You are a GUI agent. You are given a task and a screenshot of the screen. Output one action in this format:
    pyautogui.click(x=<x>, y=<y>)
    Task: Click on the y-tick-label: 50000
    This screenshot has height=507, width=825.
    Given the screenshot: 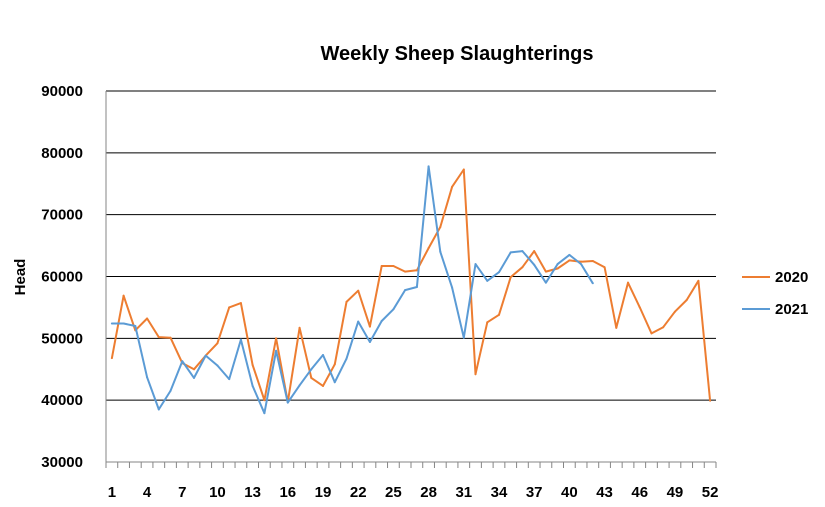 What is the action you would take?
    pyautogui.click(x=62, y=338)
    